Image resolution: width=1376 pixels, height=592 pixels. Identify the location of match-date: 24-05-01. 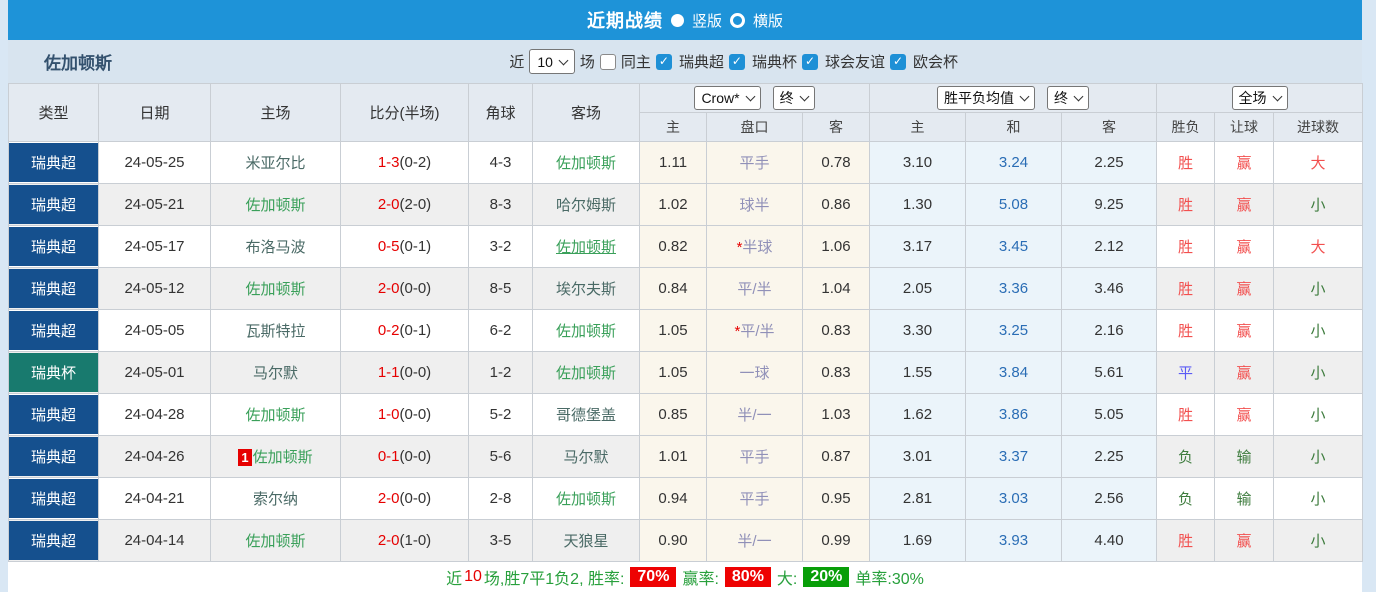
(154, 372).